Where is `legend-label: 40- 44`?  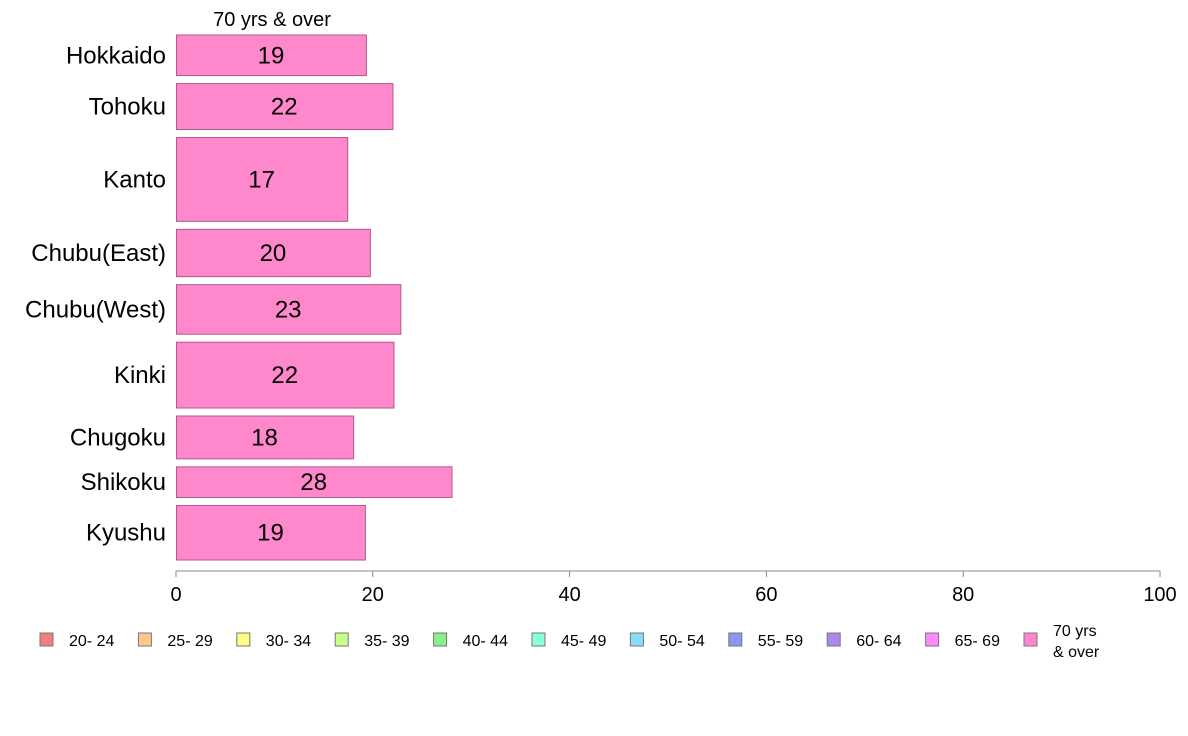 legend-label: 40- 44 is located at coordinates (485, 641).